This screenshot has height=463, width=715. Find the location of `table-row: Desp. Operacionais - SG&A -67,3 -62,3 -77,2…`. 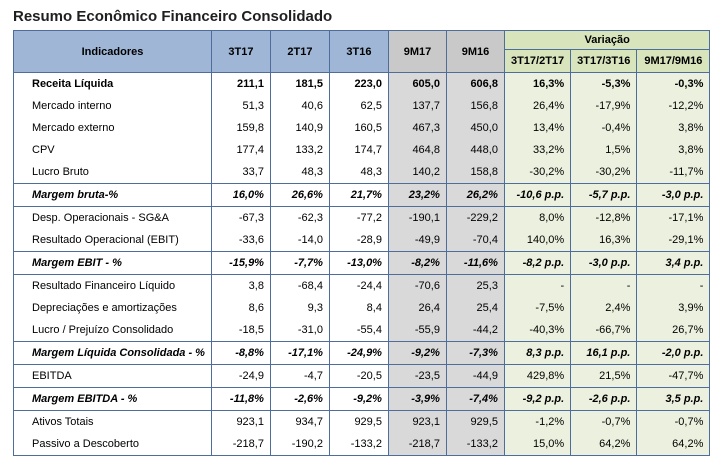

table-row: Desp. Operacionais - SG&A -67,3 -62,3 -77,2… is located at coordinates (362, 217).